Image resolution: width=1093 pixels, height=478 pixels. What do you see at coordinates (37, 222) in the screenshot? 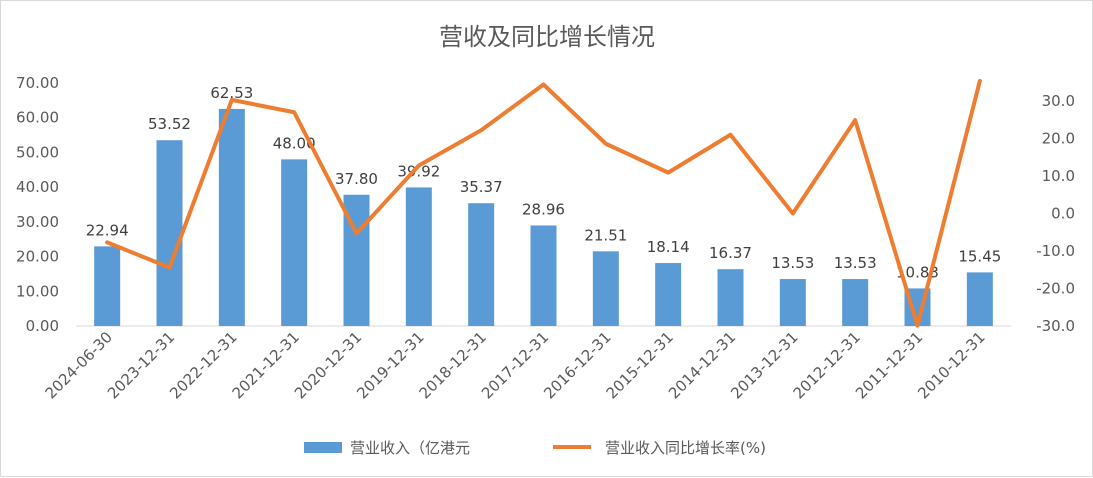
I see `y-left-tick-label: 30.00` at bounding box center [37, 222].